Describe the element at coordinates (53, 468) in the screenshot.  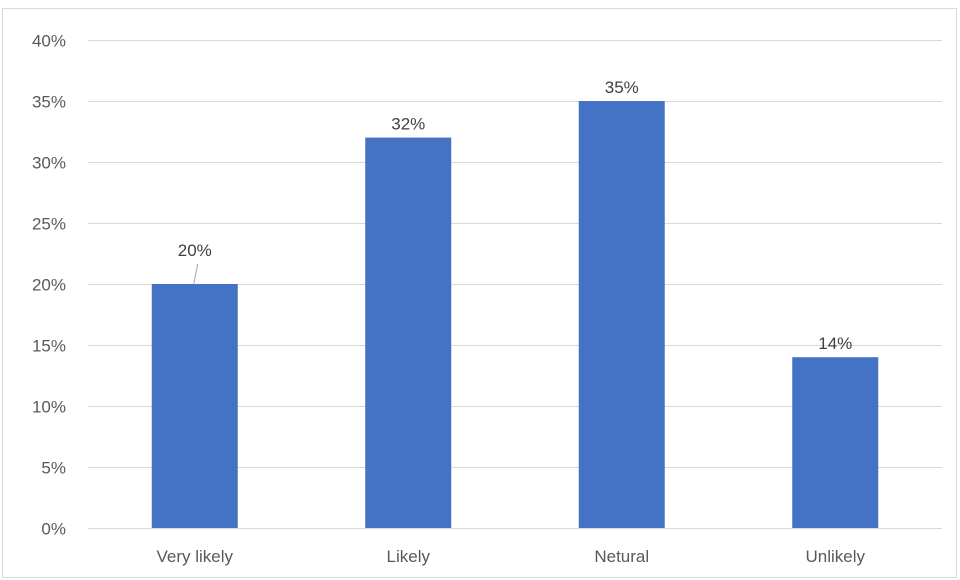
I see `y-tick-label: 5%` at that location.